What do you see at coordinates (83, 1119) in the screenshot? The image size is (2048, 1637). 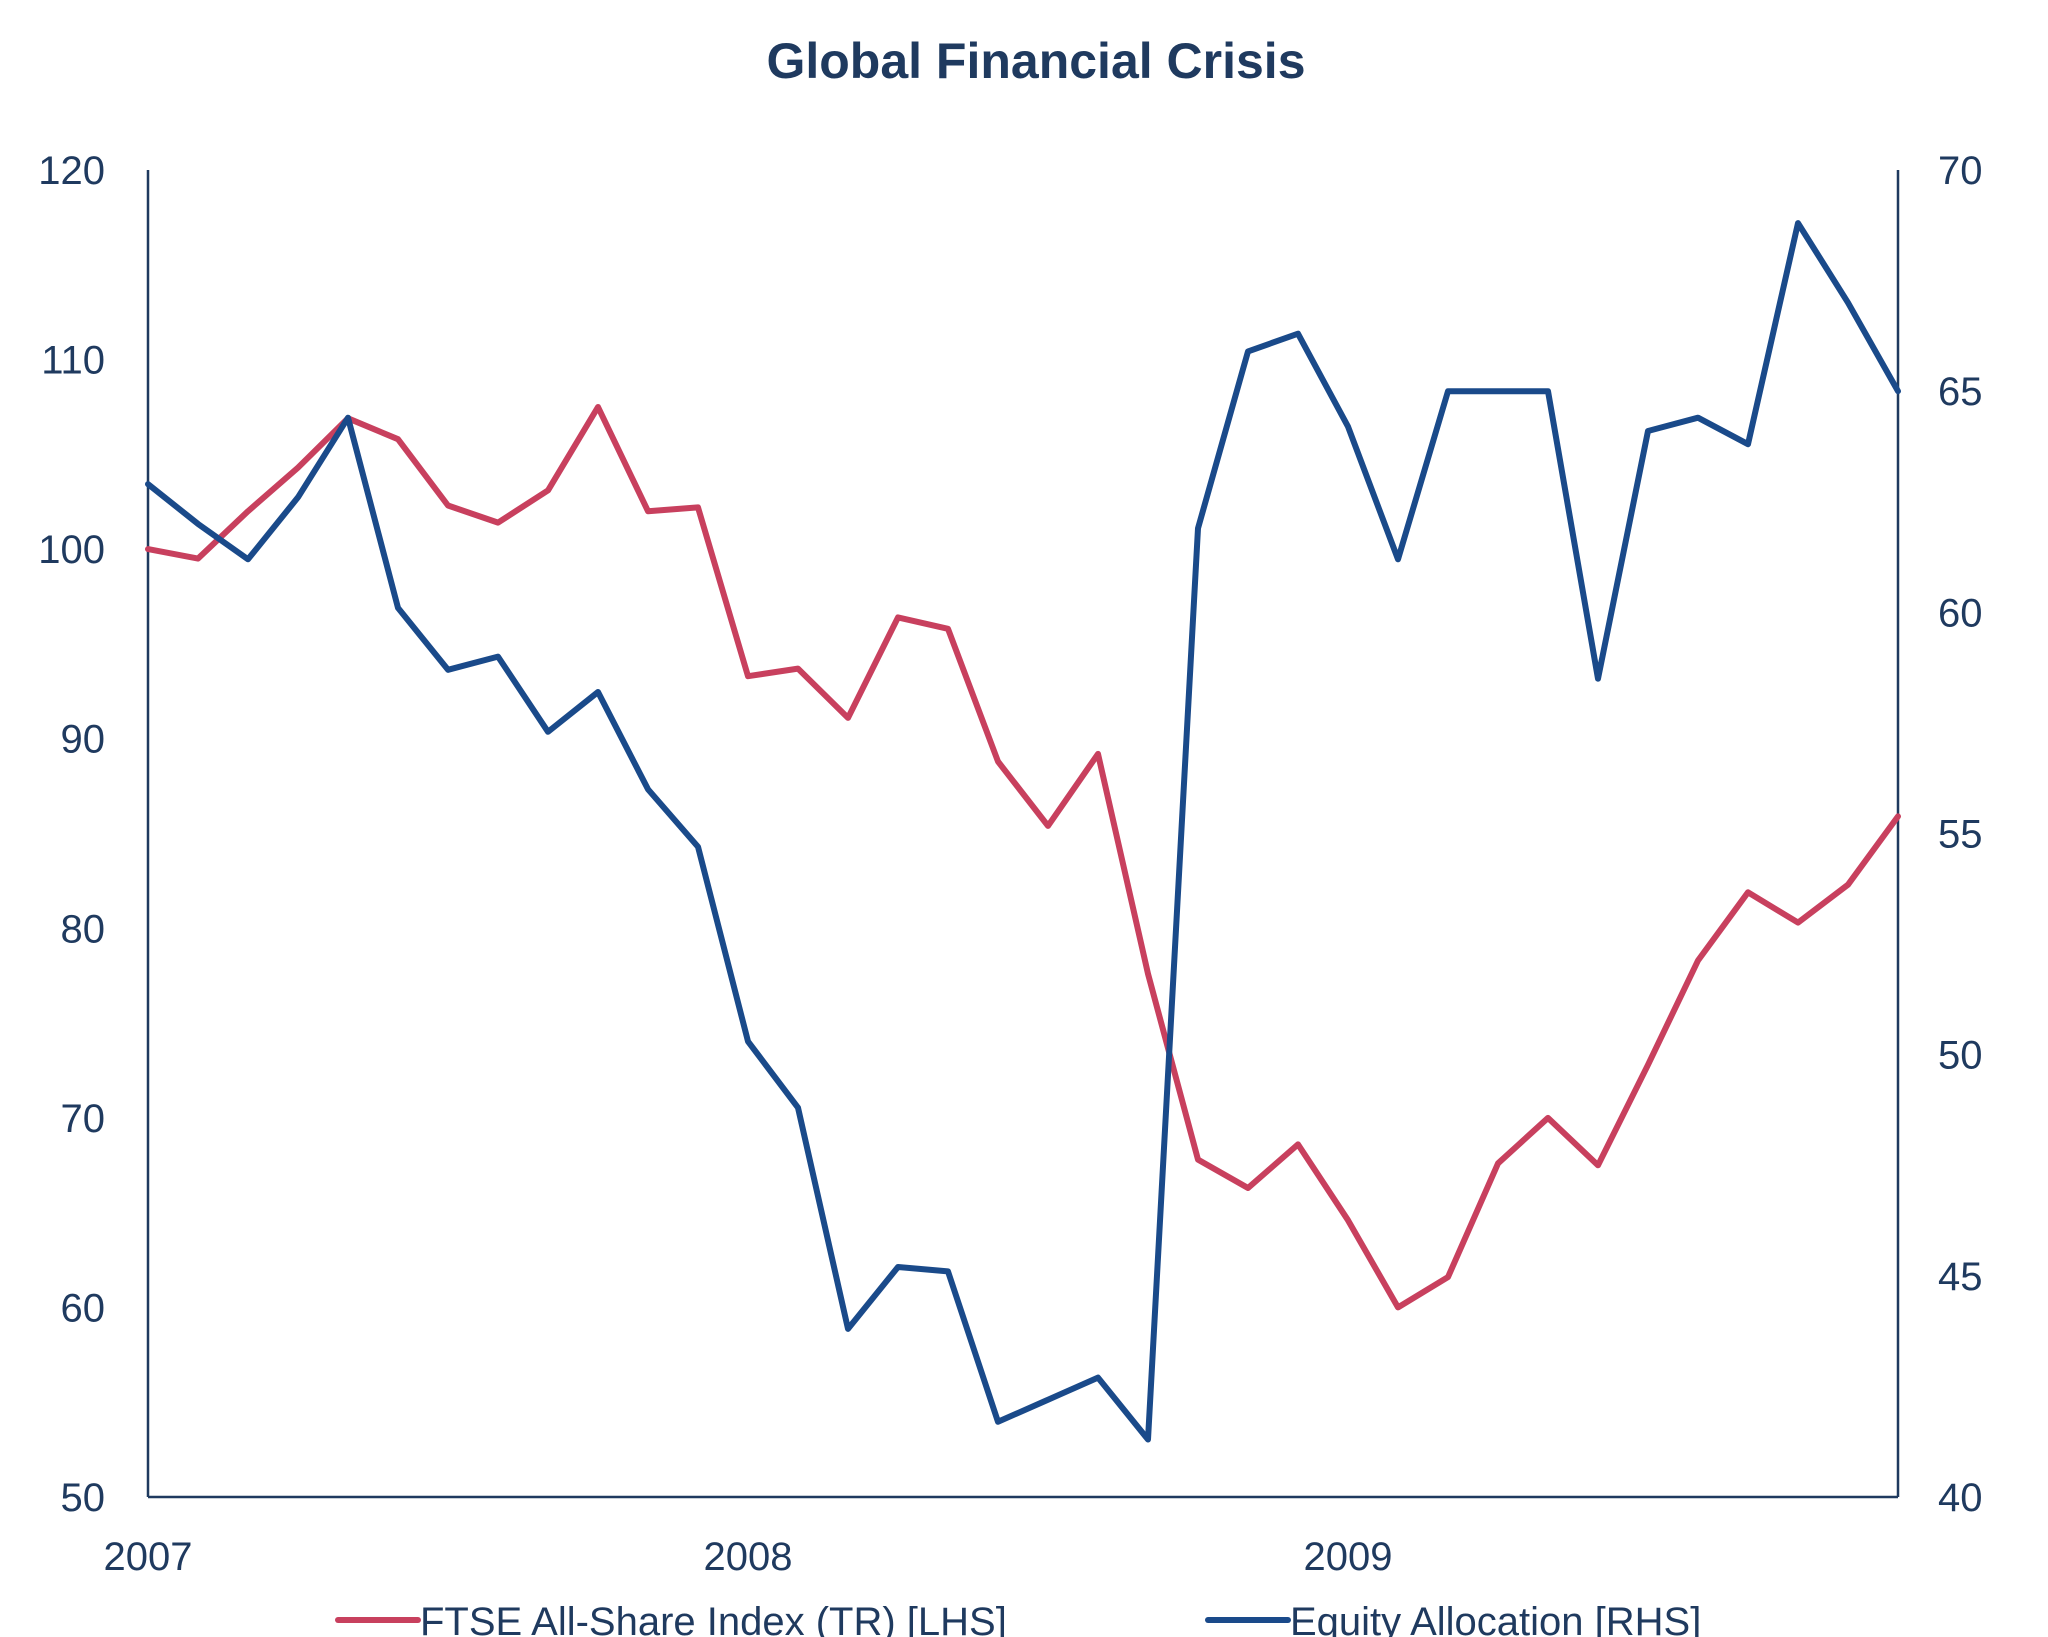 I see `y-left-tick-label: 70` at bounding box center [83, 1119].